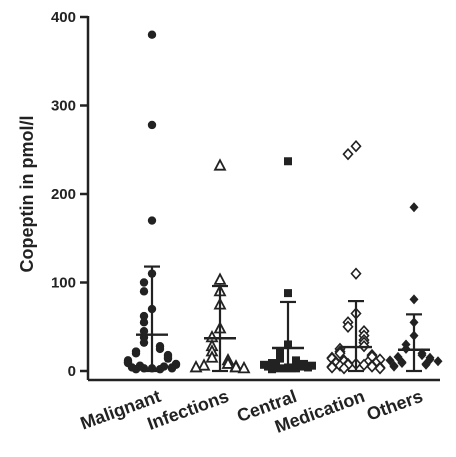  Describe the element at coordinates (27, 194) in the screenshot. I see `y-axis-label: Copeptin in pmol/l` at that location.